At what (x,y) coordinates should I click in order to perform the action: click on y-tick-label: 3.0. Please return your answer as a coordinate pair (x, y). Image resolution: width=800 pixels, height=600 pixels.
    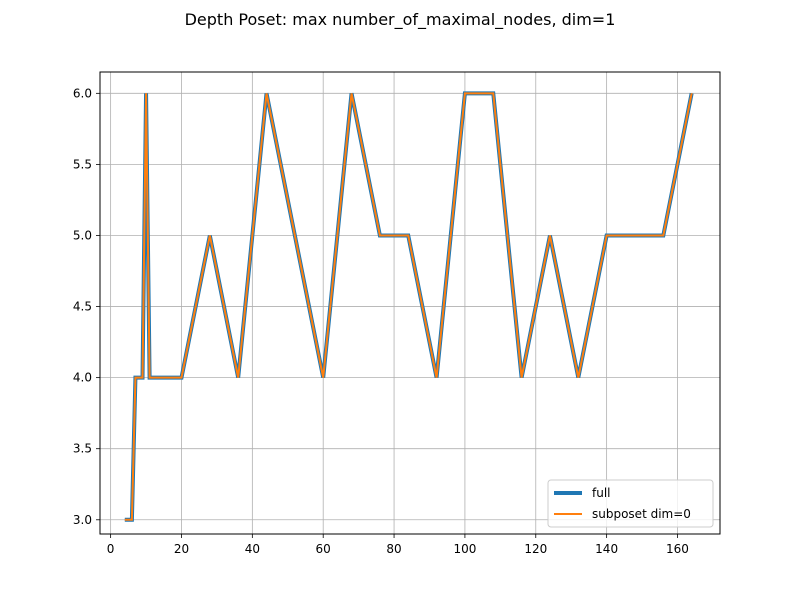
    Looking at the image, I should click on (82, 520).